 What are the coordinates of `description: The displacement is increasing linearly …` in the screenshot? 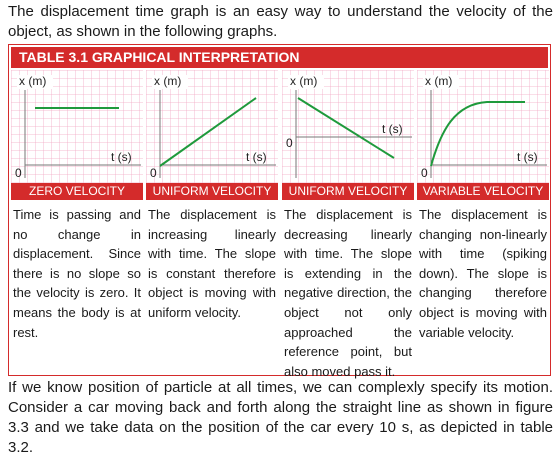 It's located at (212, 263).